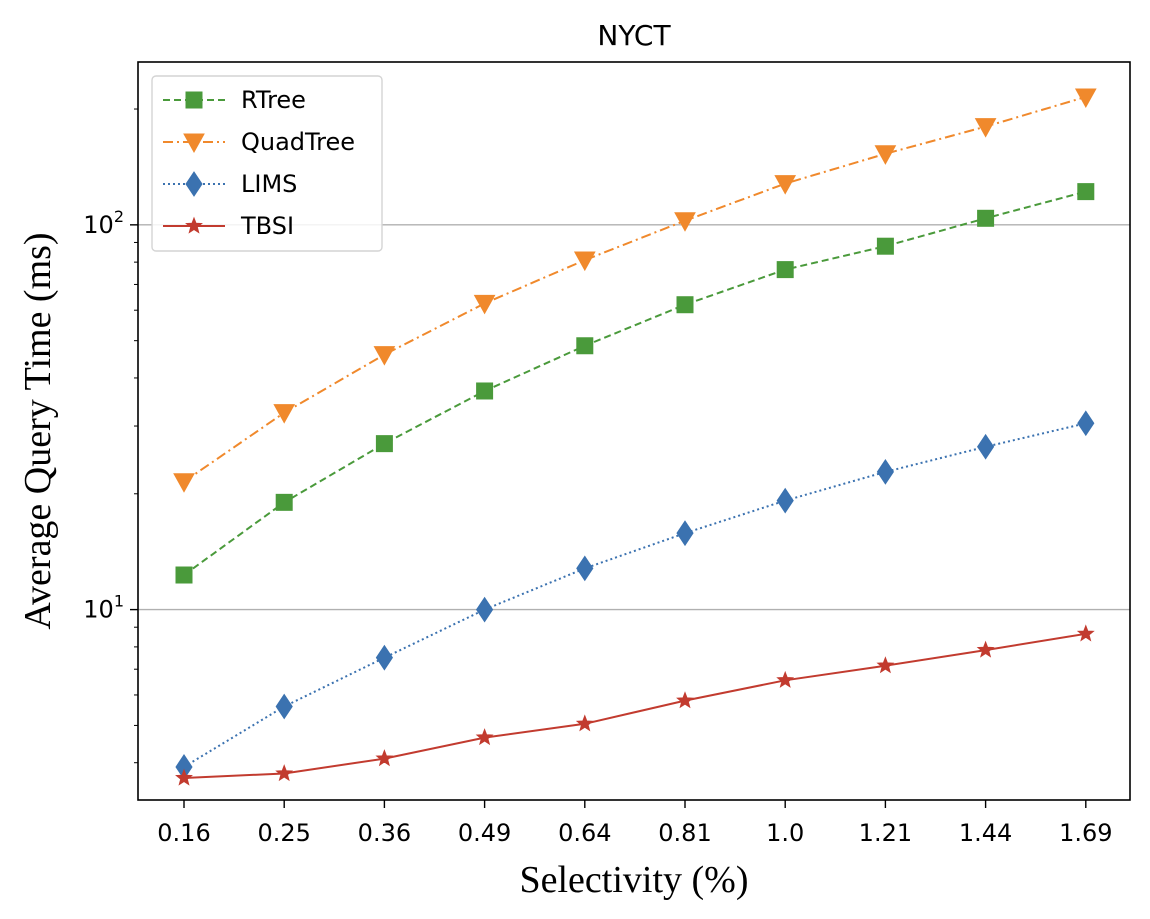  Describe the element at coordinates (384, 833) in the screenshot. I see `x-tick-label: 0.36` at that location.